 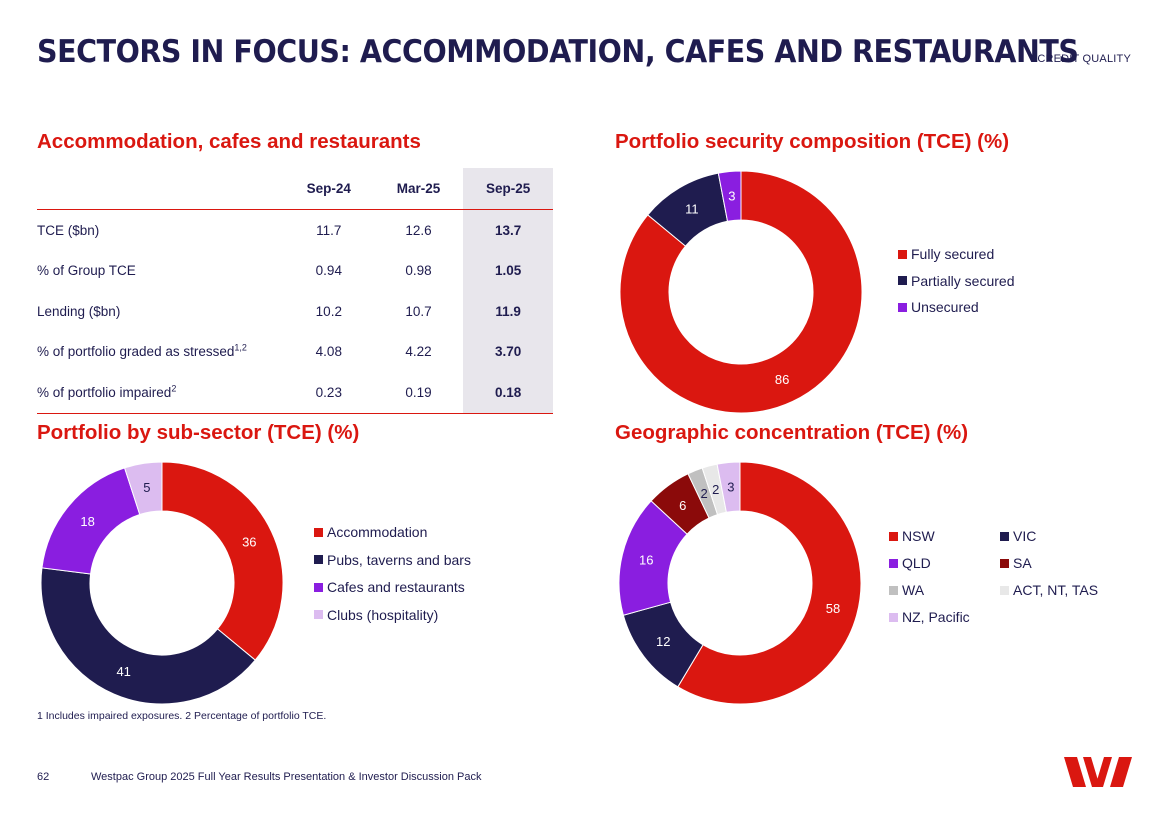 I want to click on legend-label: NZ, Pacific, so click(x=936, y=617).